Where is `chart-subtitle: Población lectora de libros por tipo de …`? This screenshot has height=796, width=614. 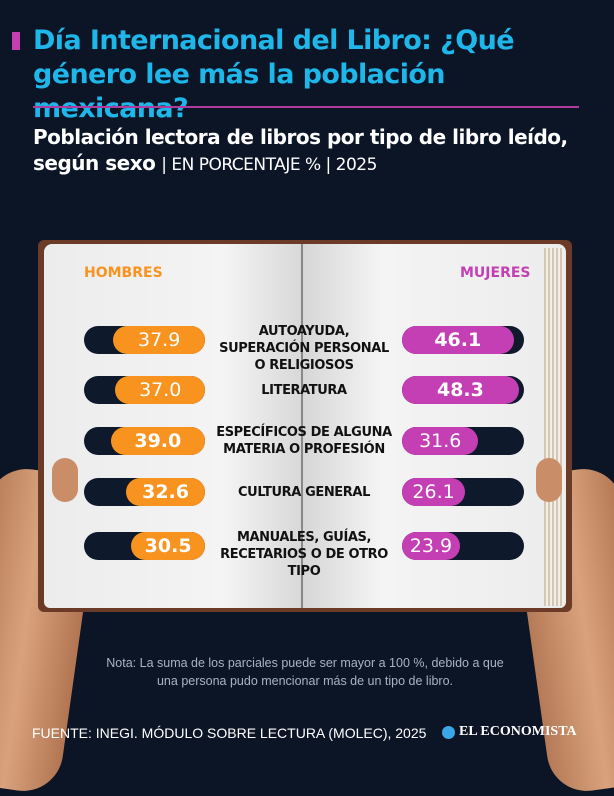 chart-subtitle: Población lectora de libros por tipo de … is located at coordinates (313, 151).